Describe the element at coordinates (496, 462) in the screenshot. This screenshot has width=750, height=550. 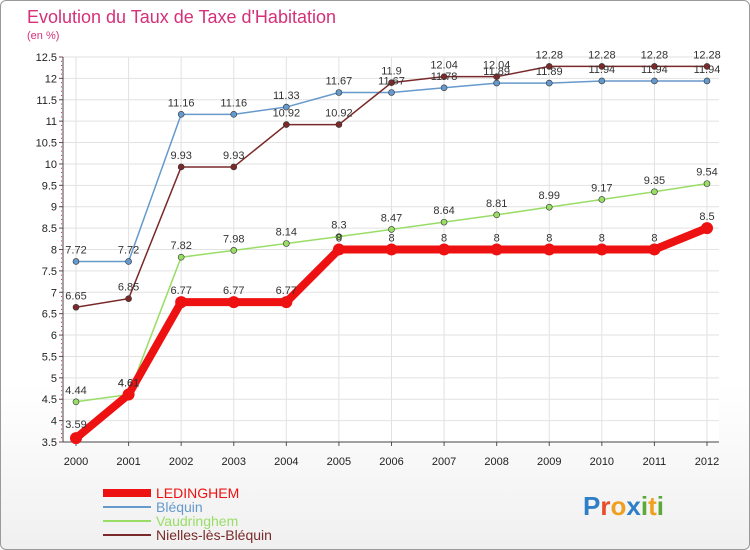
I see `x-tick-label: 2008` at that location.